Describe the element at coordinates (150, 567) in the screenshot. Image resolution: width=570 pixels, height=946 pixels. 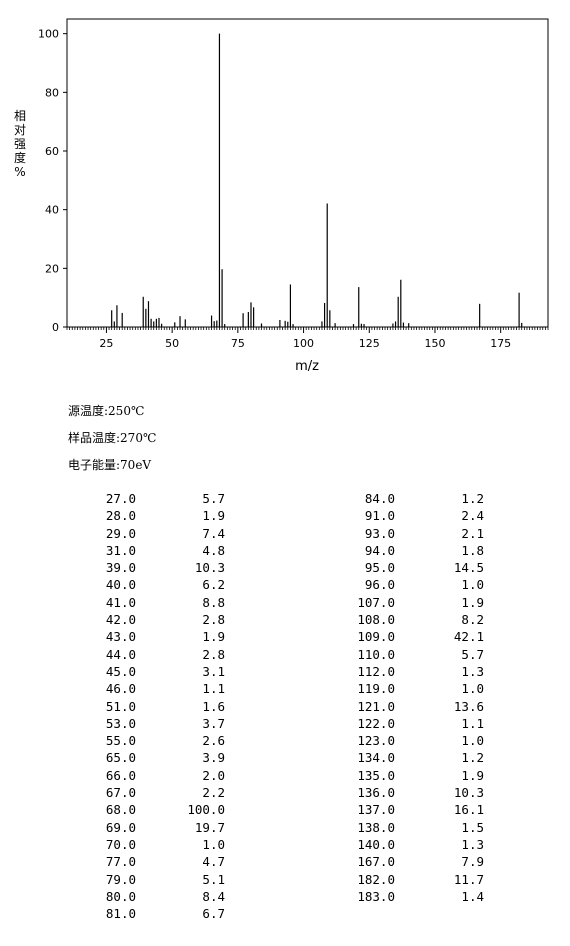
I see `peak-table-row: 39.0 10.3` at that location.